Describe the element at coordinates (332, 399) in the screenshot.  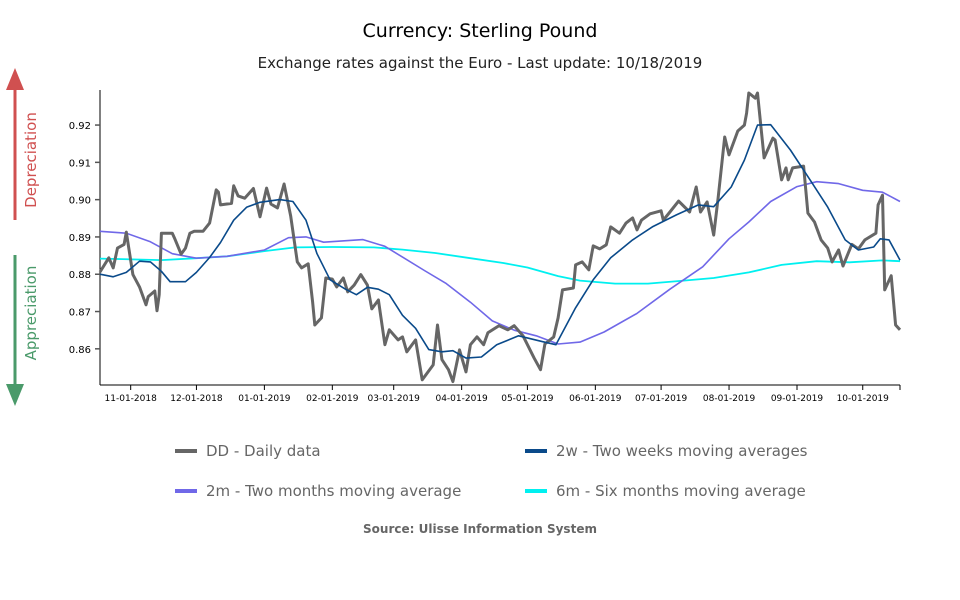
I see `x-tick-label: 02-01-2019` at that location.